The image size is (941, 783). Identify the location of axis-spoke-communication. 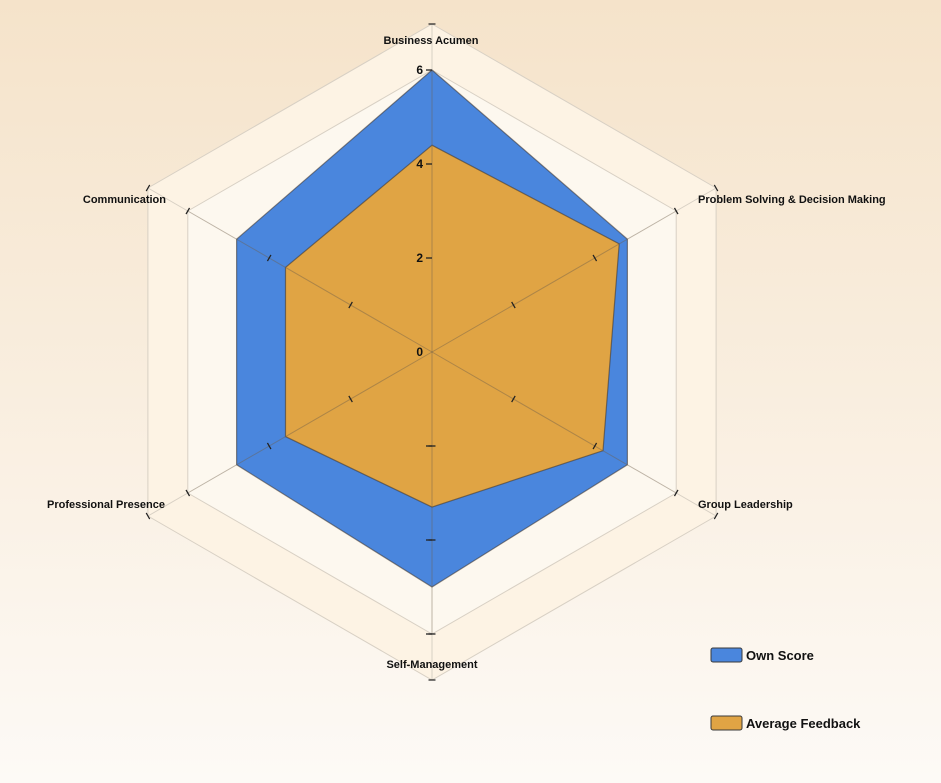
(310, 281).